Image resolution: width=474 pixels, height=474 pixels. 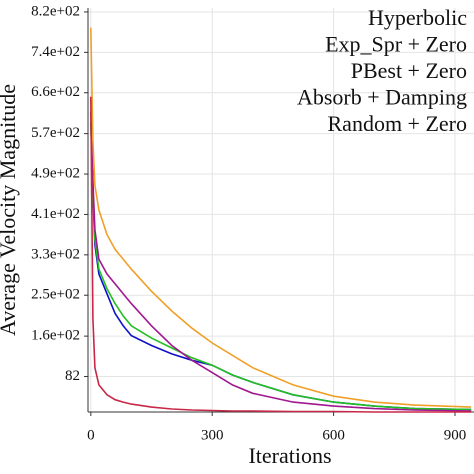 I want to click on y-tick-label: 1.6e+02, so click(x=55, y=336).